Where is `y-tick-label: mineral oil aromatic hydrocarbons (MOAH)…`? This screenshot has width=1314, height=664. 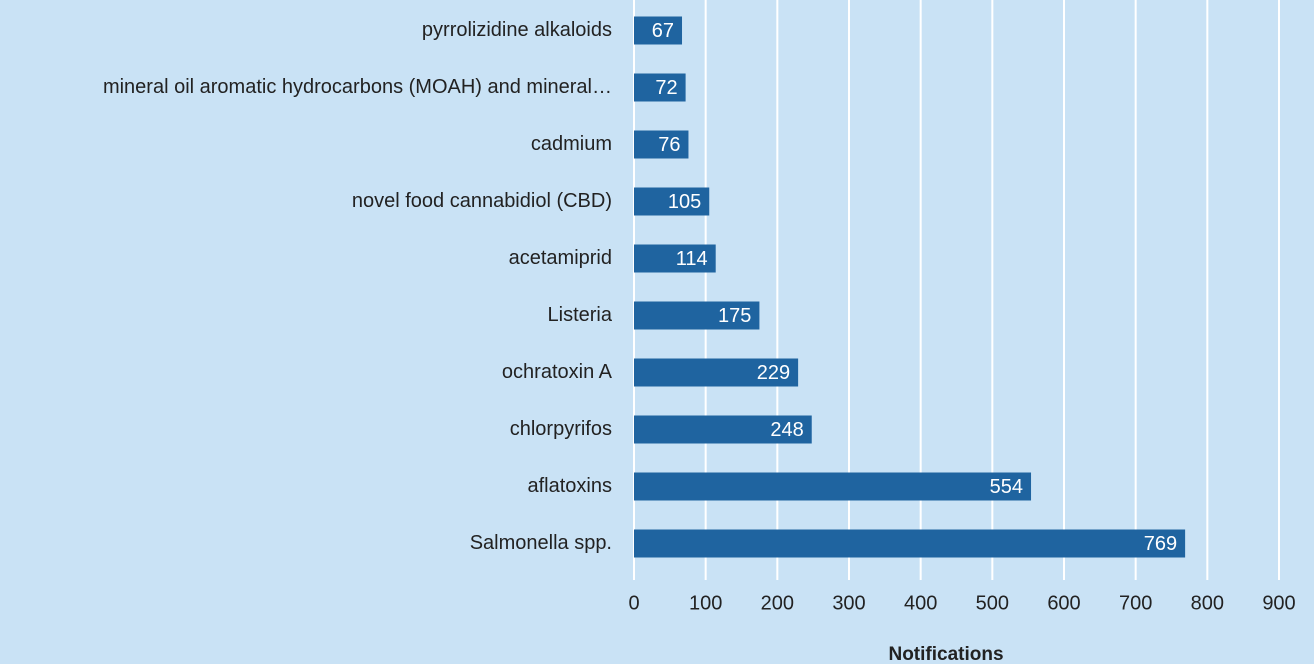
y-tick-label: mineral oil aromatic hydrocarbons (MOAH)… is located at coordinates (357, 87).